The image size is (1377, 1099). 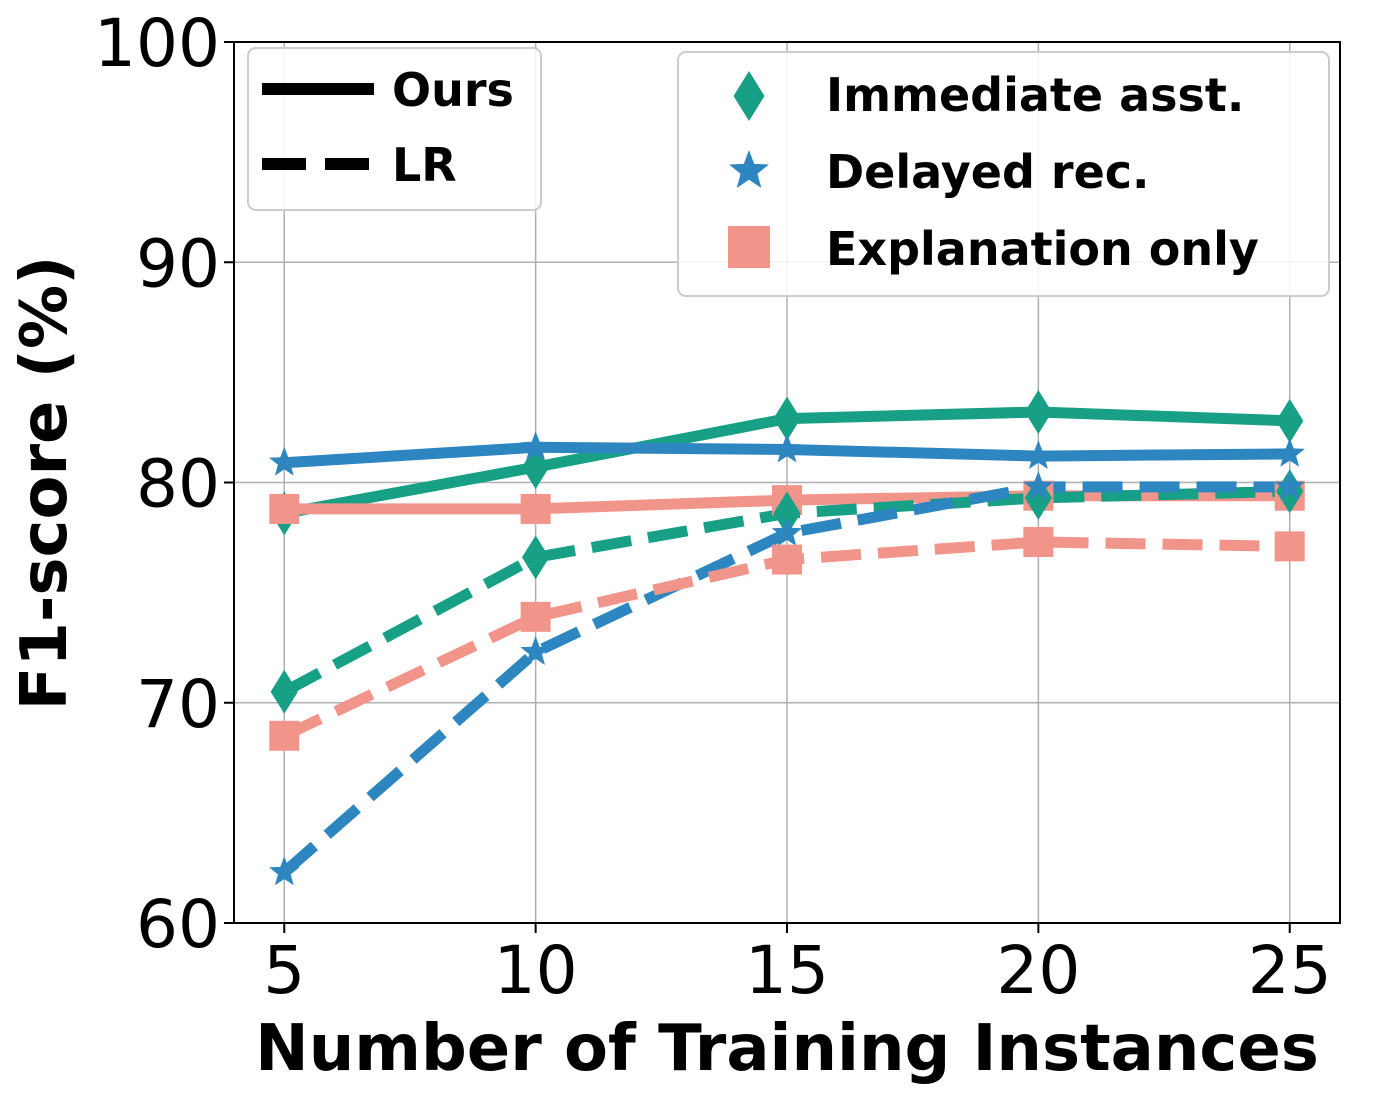 I want to click on y-tick-label: 70, so click(x=178, y=704).